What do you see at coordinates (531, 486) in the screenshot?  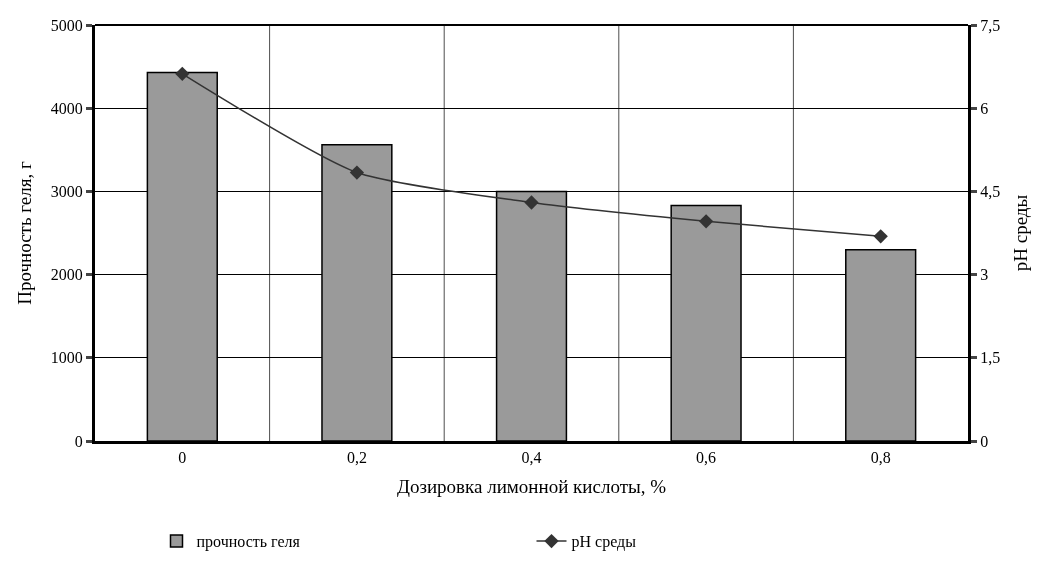 I see `x-axis-title: Дозировка лимонной кислоты, %` at bounding box center [531, 486].